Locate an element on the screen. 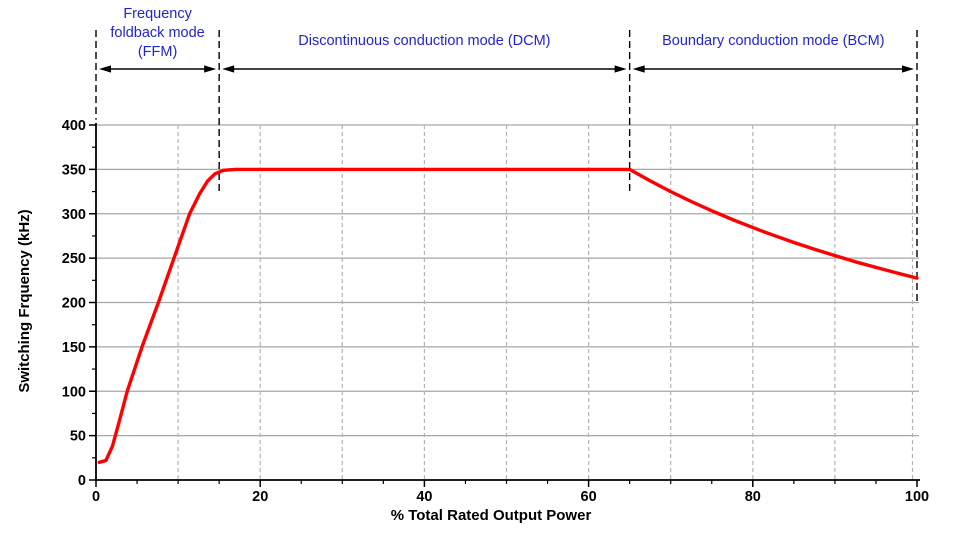 The height and width of the screenshot is (537, 961). y-tick-label: 400 is located at coordinates (74, 126).